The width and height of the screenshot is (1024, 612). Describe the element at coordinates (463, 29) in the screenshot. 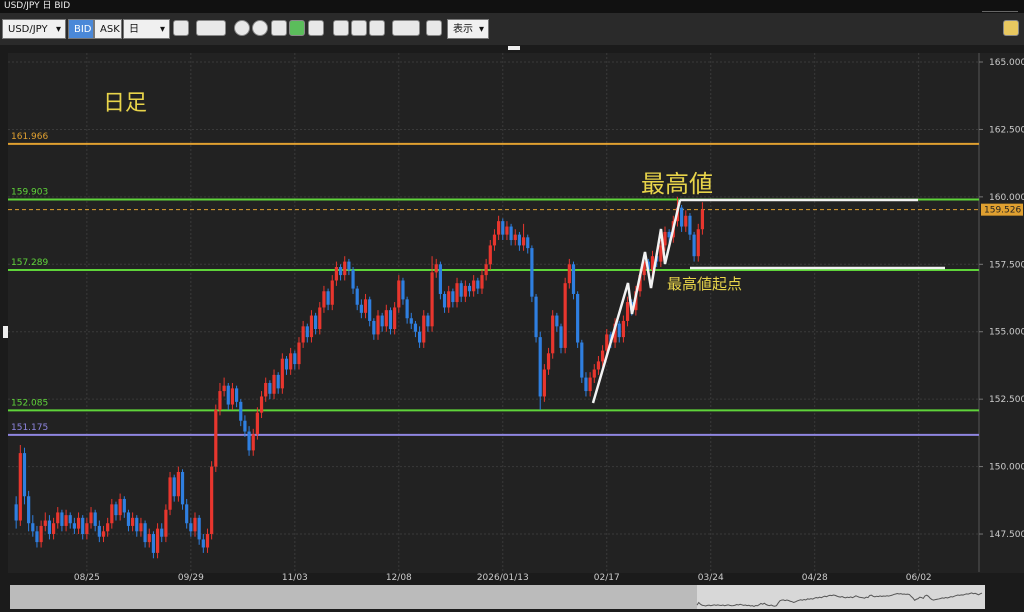

I see `display: 表示` at that location.